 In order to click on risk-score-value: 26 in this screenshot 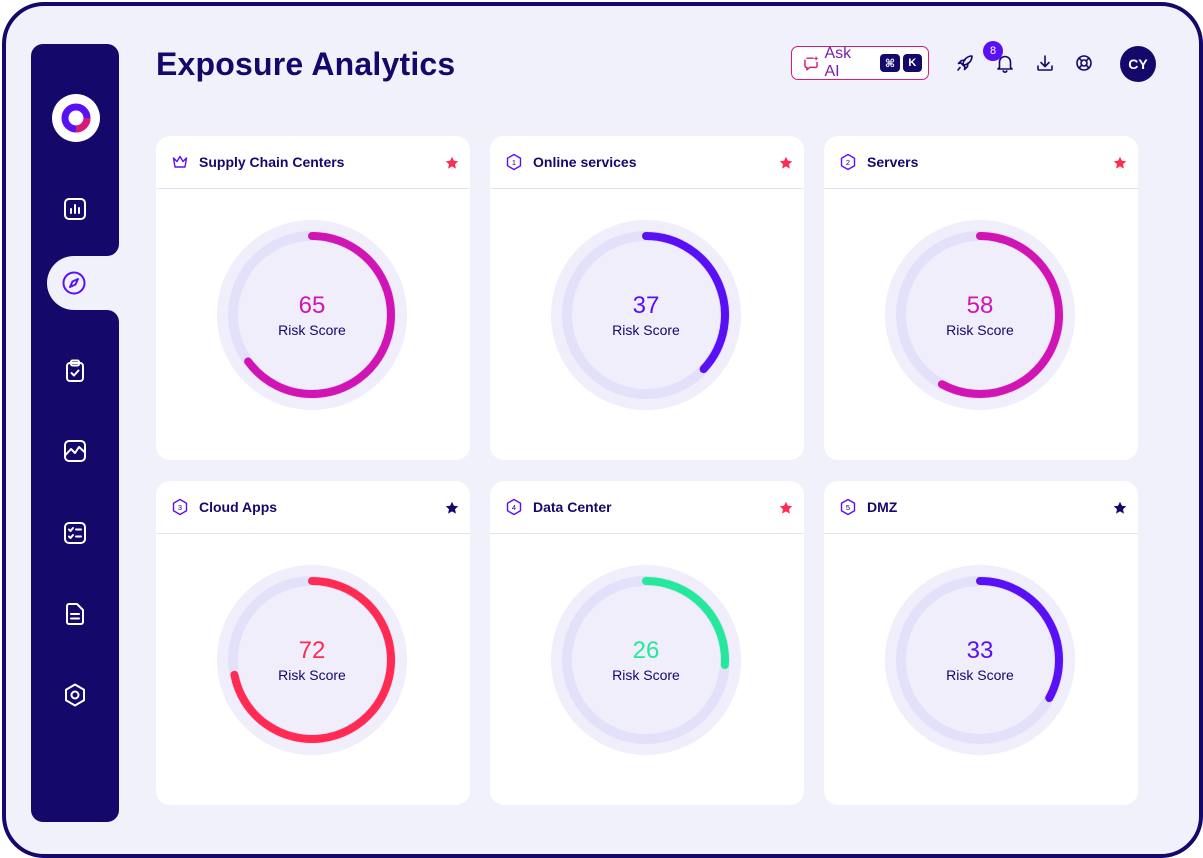, I will do `click(646, 650)`.